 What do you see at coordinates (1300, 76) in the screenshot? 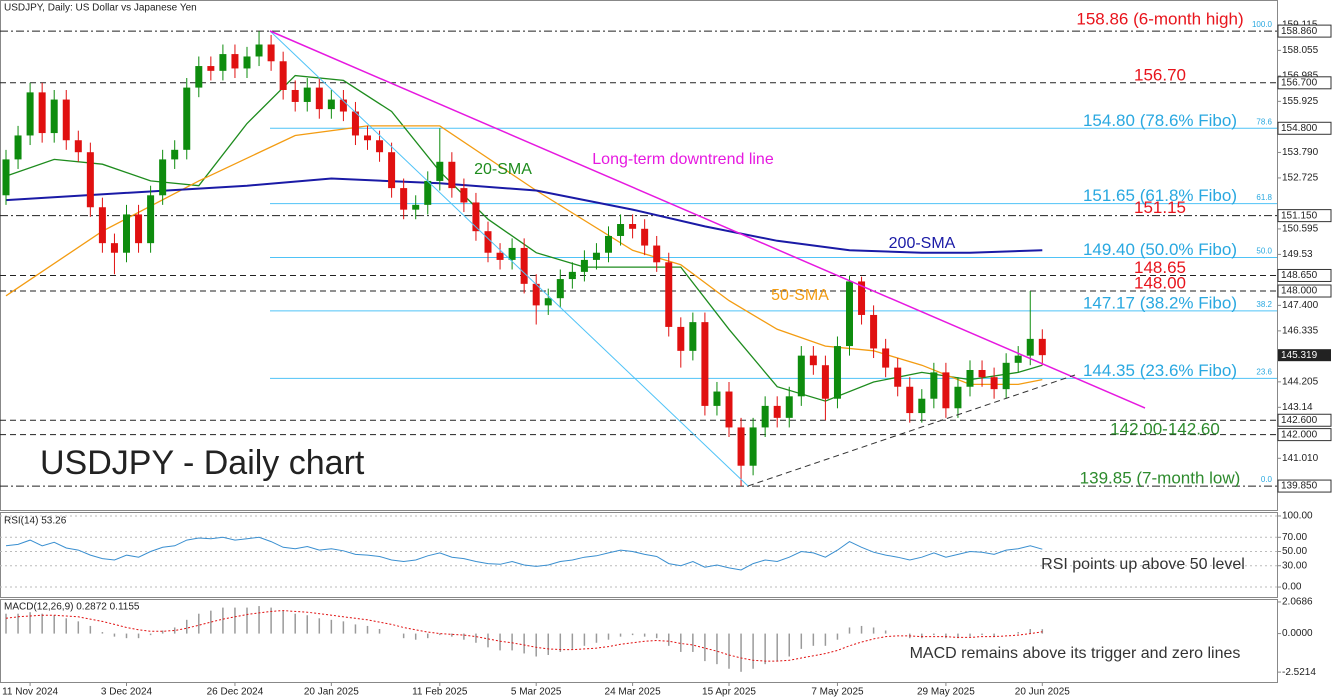
I see `y-tick-label: 156.985` at bounding box center [1300, 76].